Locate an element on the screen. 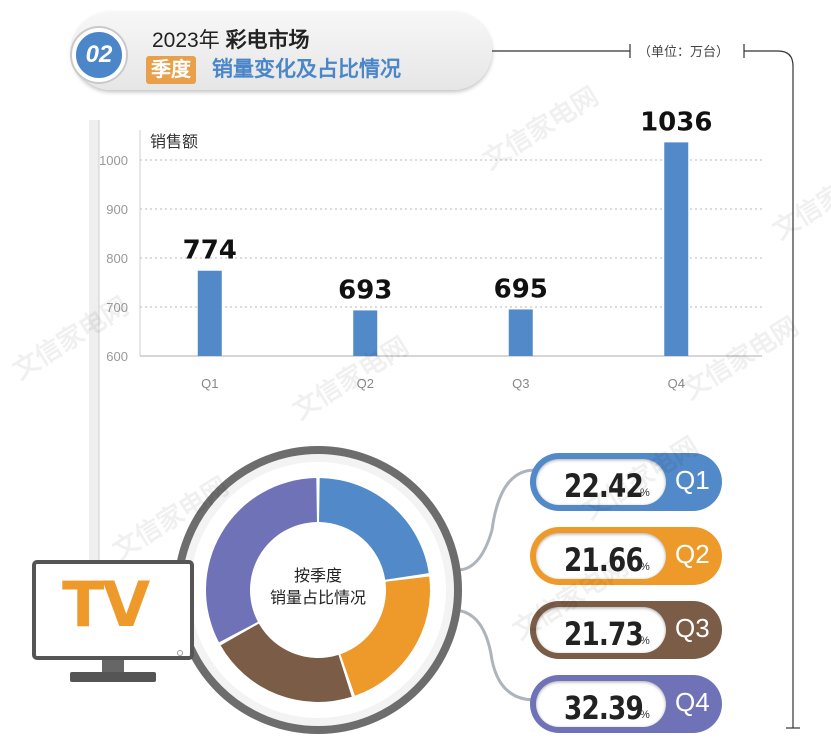 The height and width of the screenshot is (748, 831). y-tick-label: 700 is located at coordinates (117, 307).